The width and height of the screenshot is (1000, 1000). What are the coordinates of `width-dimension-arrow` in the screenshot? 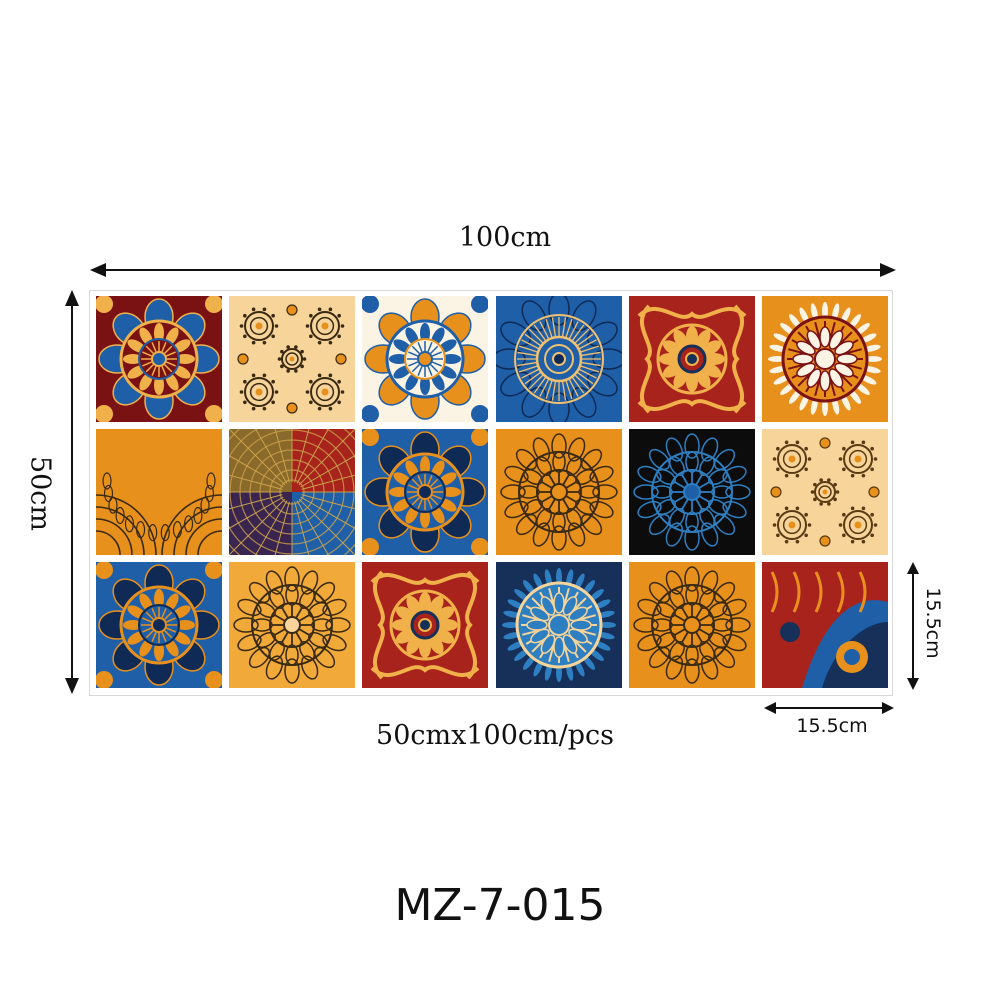 It's located at (493, 270).